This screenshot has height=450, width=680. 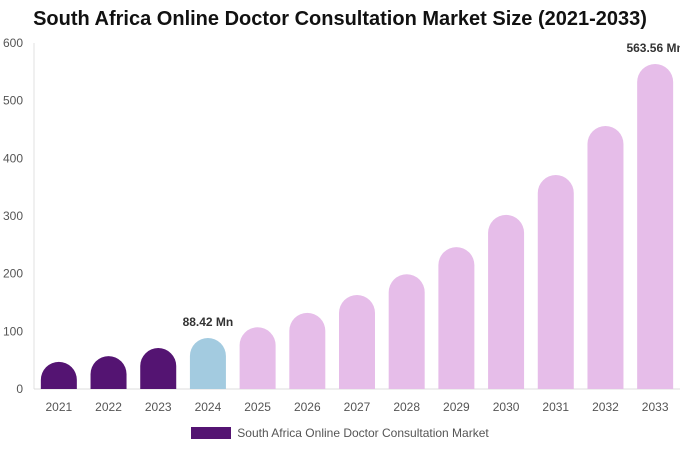 I want to click on x-tick-label: 2033, so click(x=655, y=407).